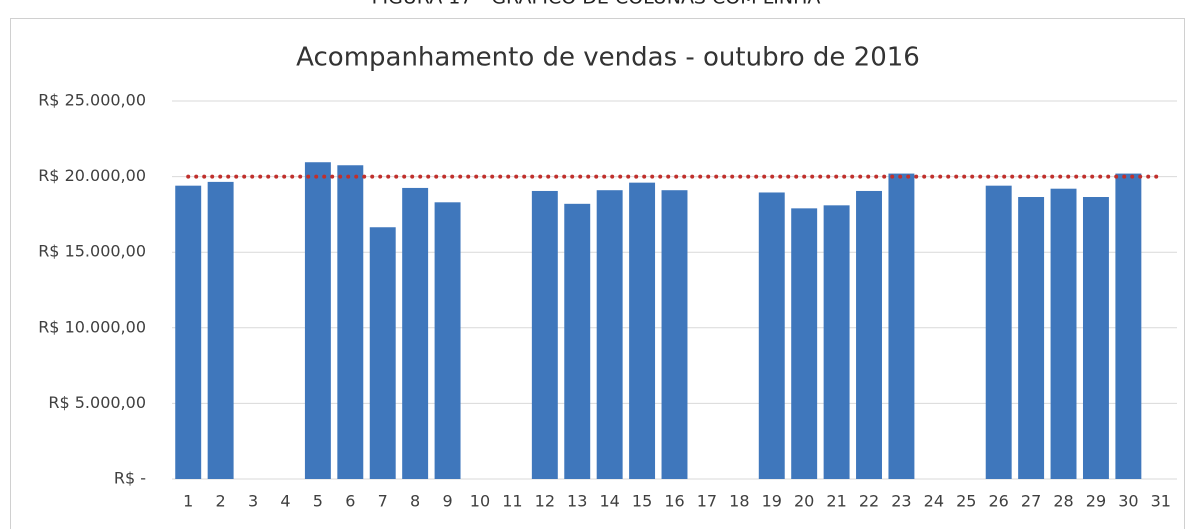  I want to click on y-tick-label: R$ -, so click(130, 478).